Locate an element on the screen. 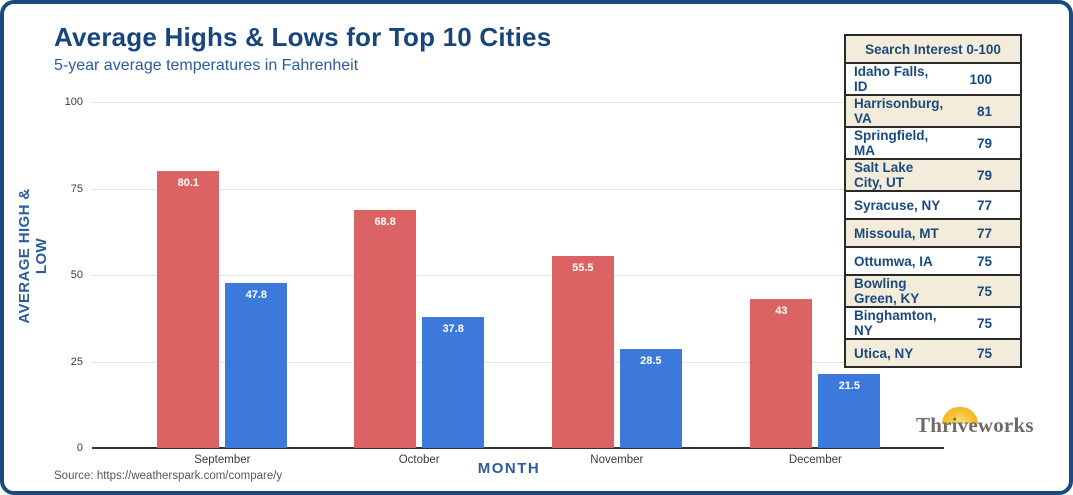  x-tick-november: November is located at coordinates (617, 460).